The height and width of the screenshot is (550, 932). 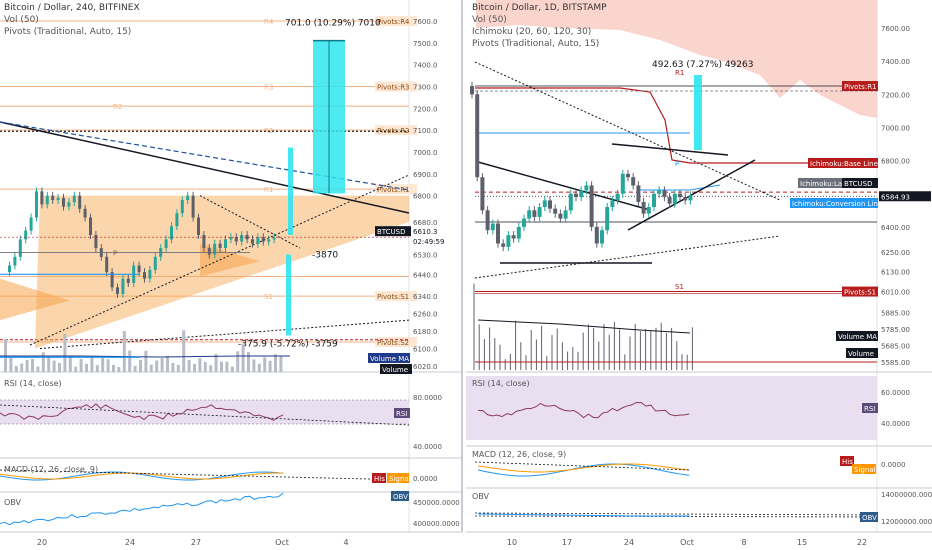 What do you see at coordinates (676, 59) in the screenshot?
I see `ichimoku-kumo-cloud` at bounding box center [676, 59].